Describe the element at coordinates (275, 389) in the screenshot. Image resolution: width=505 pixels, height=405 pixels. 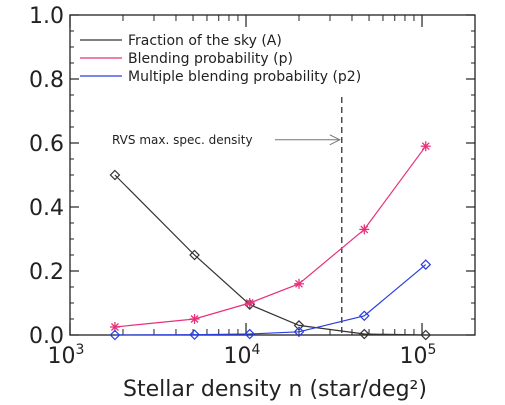
I see `x-axis-label: Stellar density n (star/deg²)` at that location.